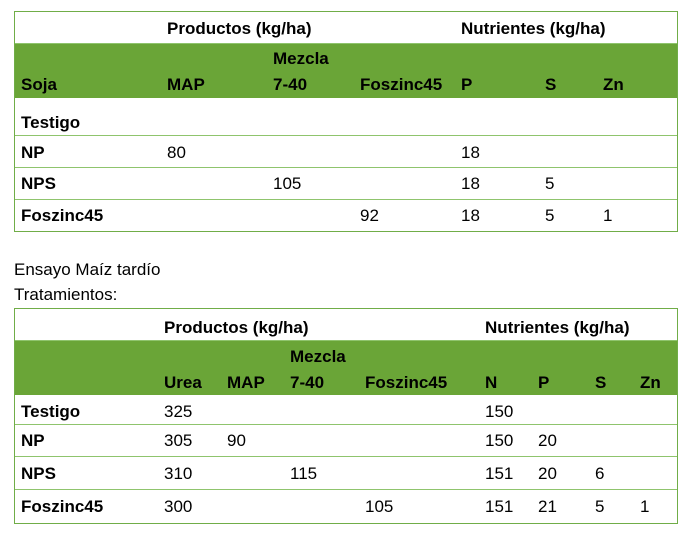 Image resolution: width=693 pixels, height=538 pixels. What do you see at coordinates (178, 440) in the screenshot?
I see `cell-urea: 305` at bounding box center [178, 440].